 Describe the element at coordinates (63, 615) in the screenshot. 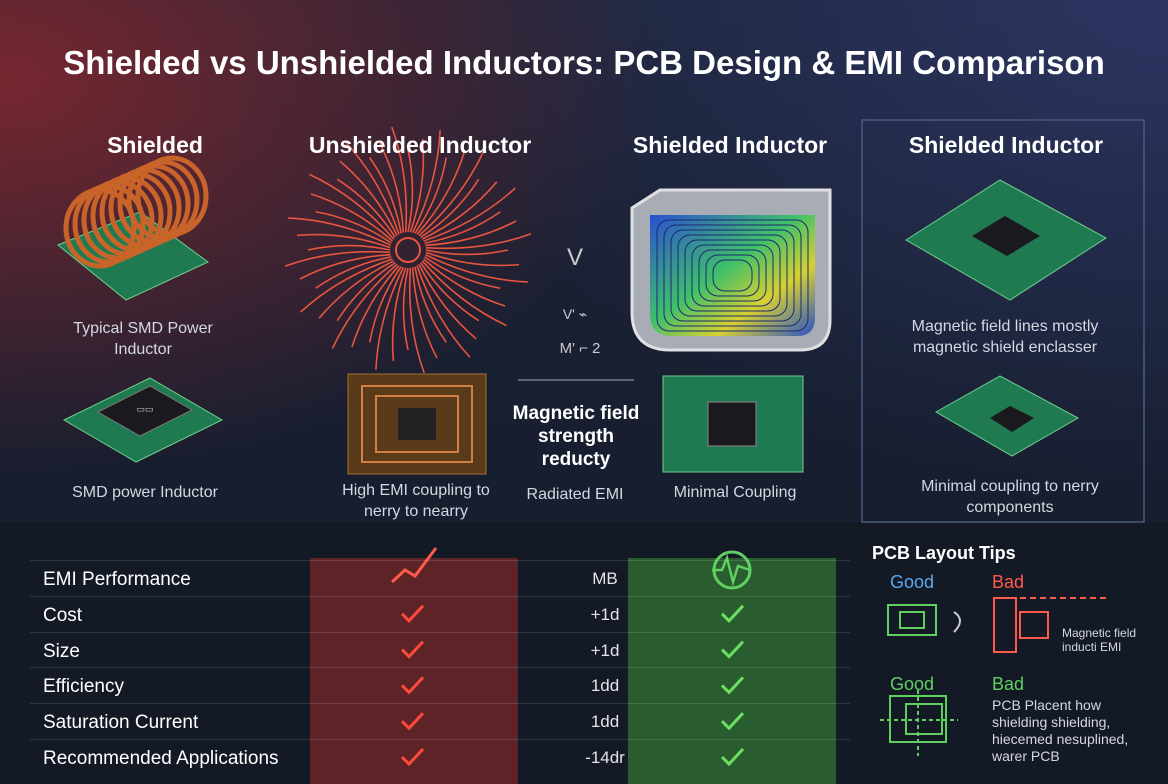

I see `row-label: Cost` at that location.